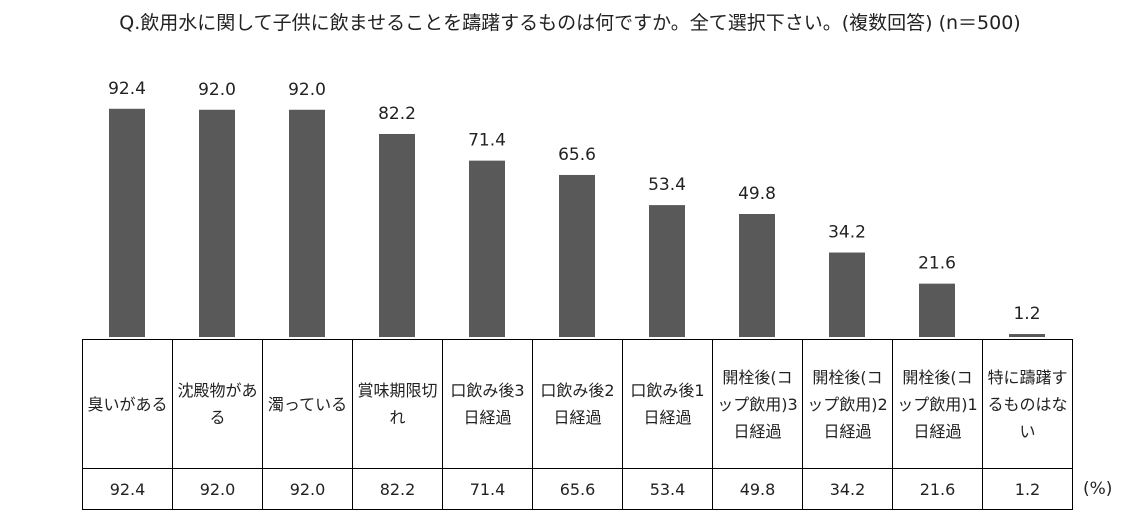 The height and width of the screenshot is (527, 1144). I want to click on category-cell-5: 口飲み後3日経過, so click(487, 404).